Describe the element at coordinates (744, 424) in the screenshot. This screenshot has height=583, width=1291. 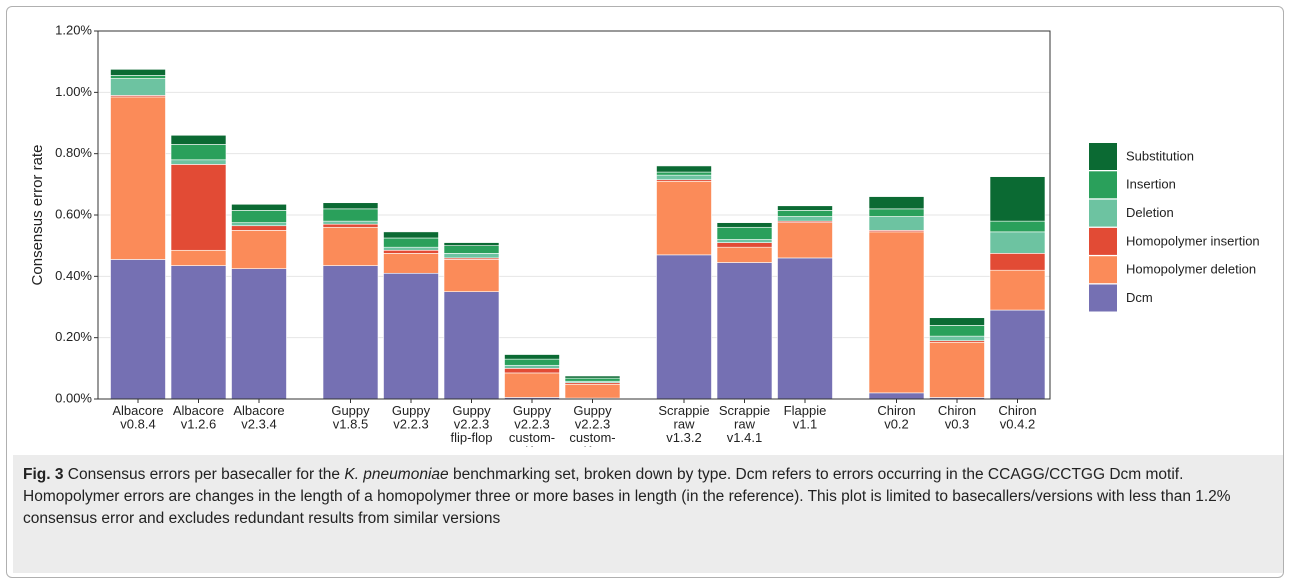
I see `x-tick-label: Scrappie raw v1.4.1` at that location.